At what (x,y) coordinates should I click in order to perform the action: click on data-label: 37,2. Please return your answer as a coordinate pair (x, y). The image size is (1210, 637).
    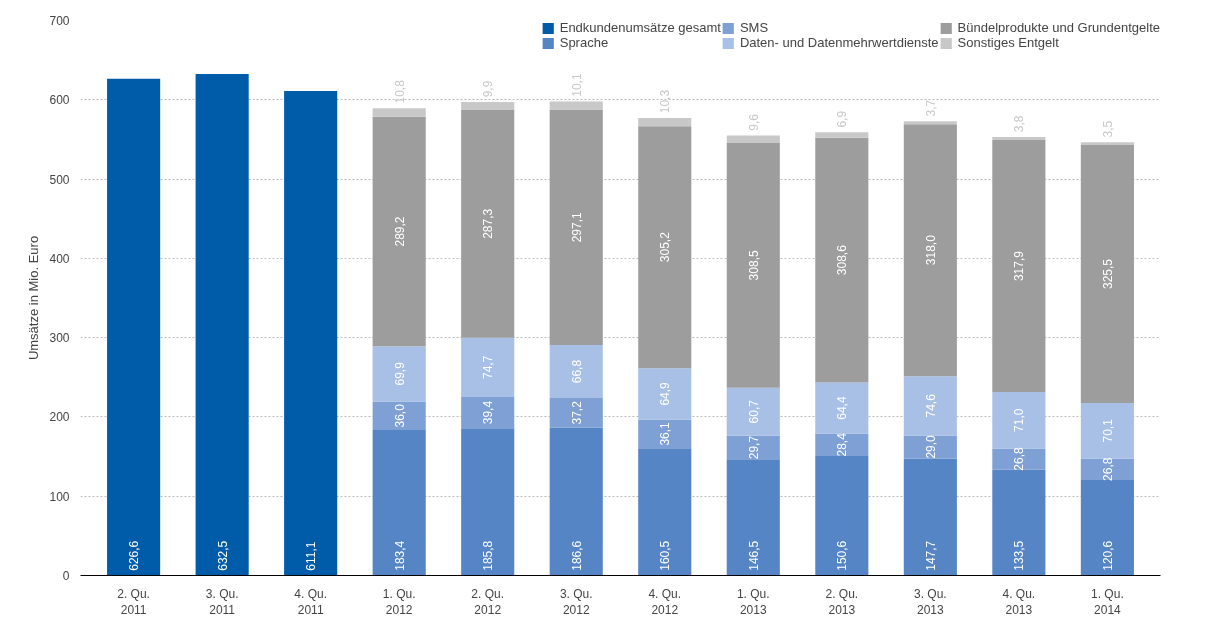
    Looking at the image, I should click on (576, 412).